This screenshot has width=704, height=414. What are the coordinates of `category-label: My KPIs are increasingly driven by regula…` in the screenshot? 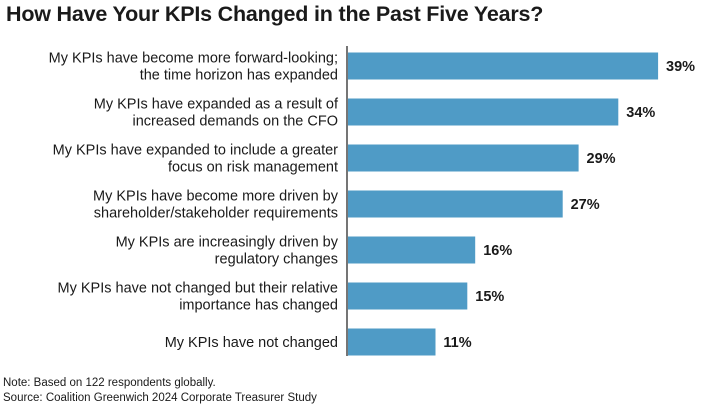 It's located at (227, 251).